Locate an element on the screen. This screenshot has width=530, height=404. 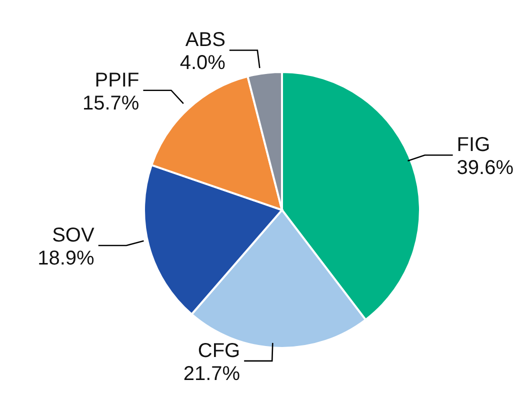
data-label: 4.0% is located at coordinates (203, 63).